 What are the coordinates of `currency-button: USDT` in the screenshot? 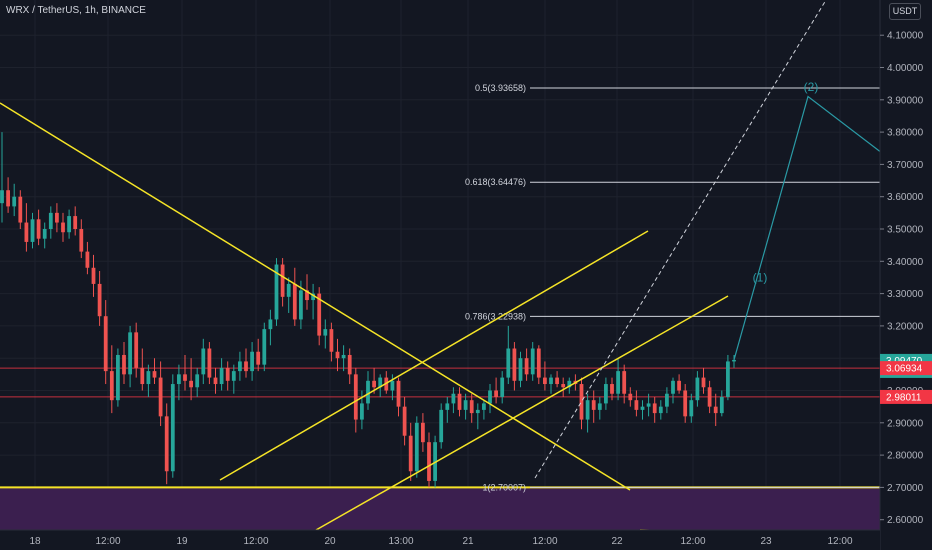 It's located at (905, 11).